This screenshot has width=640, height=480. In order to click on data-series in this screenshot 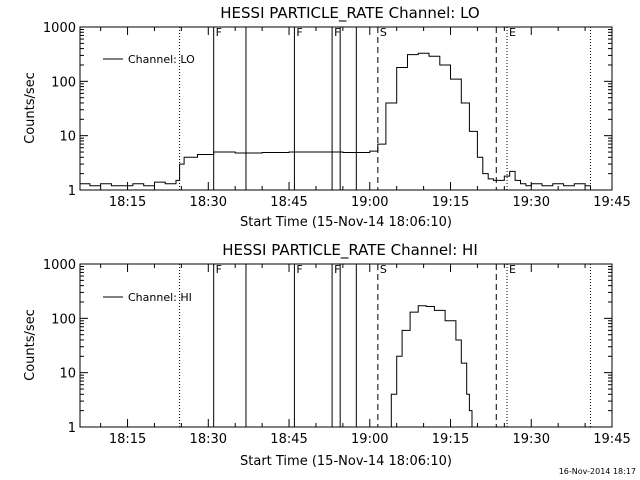, I will do `click(429, 366)`.